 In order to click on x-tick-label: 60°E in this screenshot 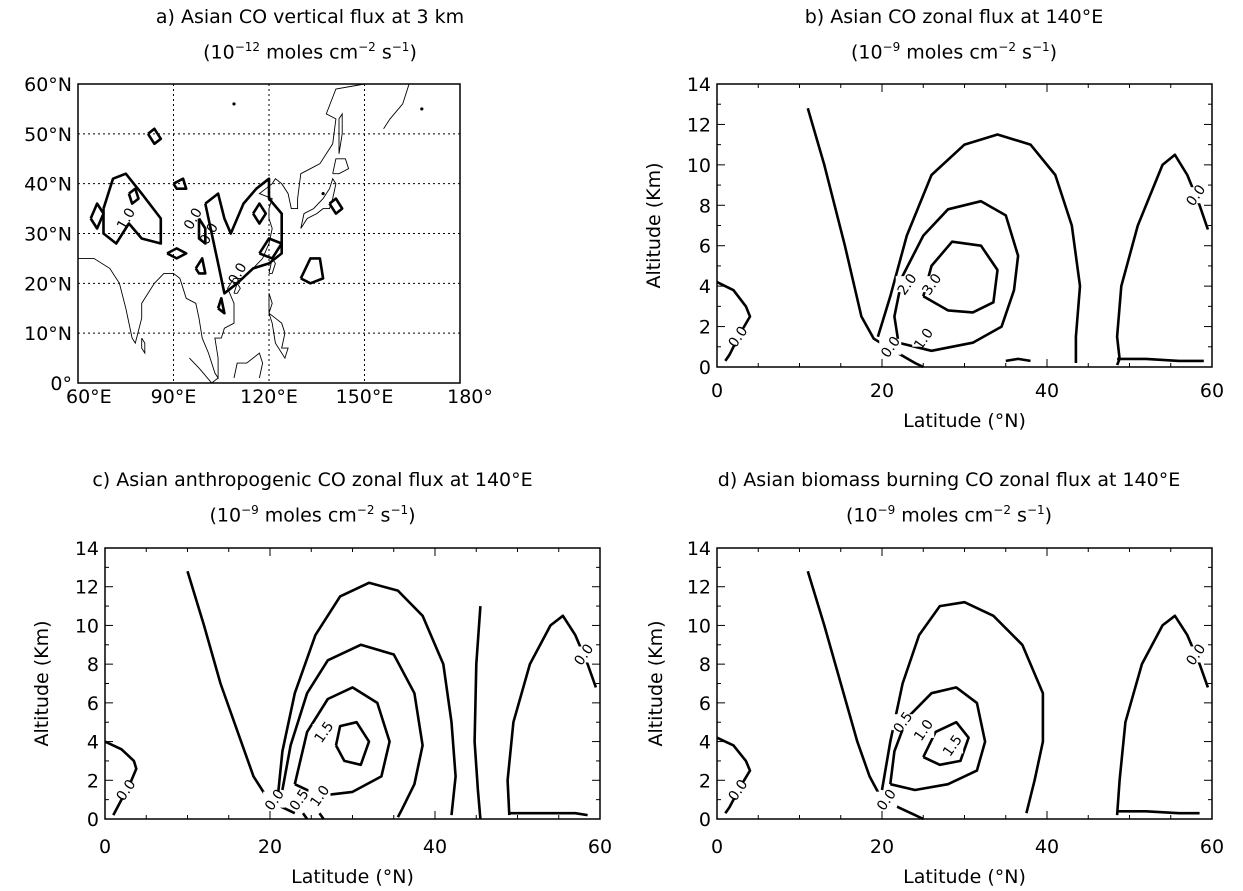, I will do `click(89, 397)`.